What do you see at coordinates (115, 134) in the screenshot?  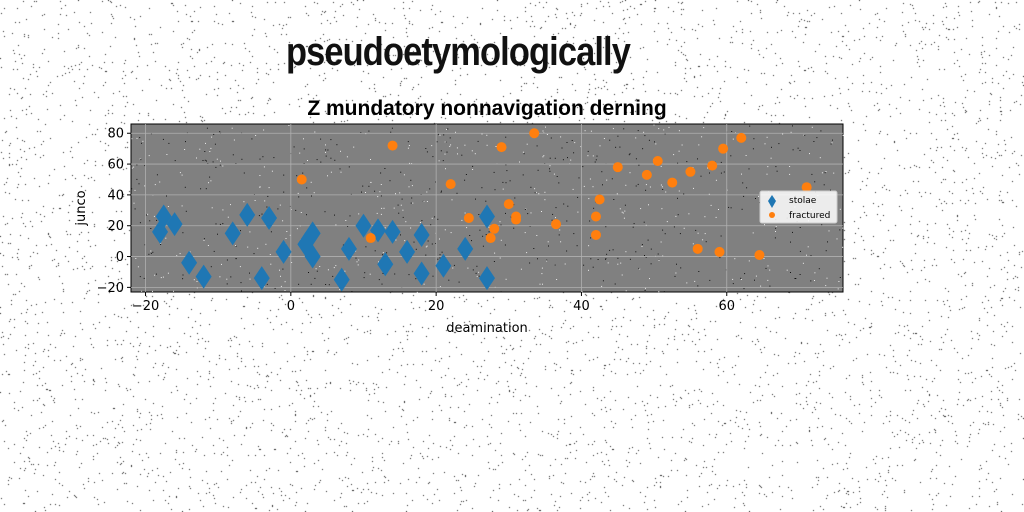 I see `y-tick-label: 80` at bounding box center [115, 134].